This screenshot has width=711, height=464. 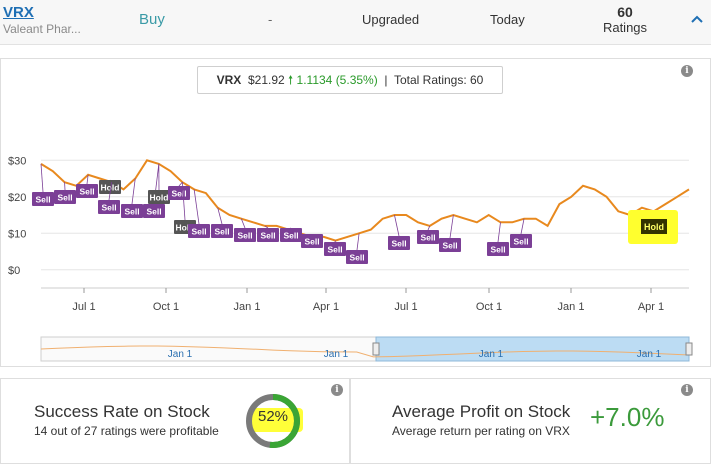 What do you see at coordinates (18, 12) in the screenshot?
I see `ticker-link: VRX` at bounding box center [18, 12].